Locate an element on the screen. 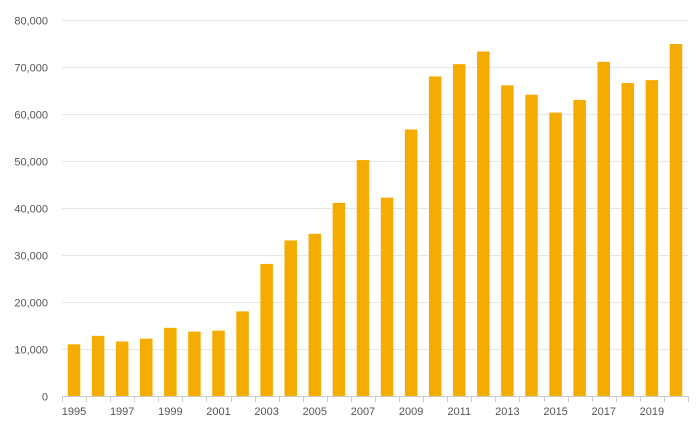  y-tick-label: 60,000 is located at coordinates (31, 116).